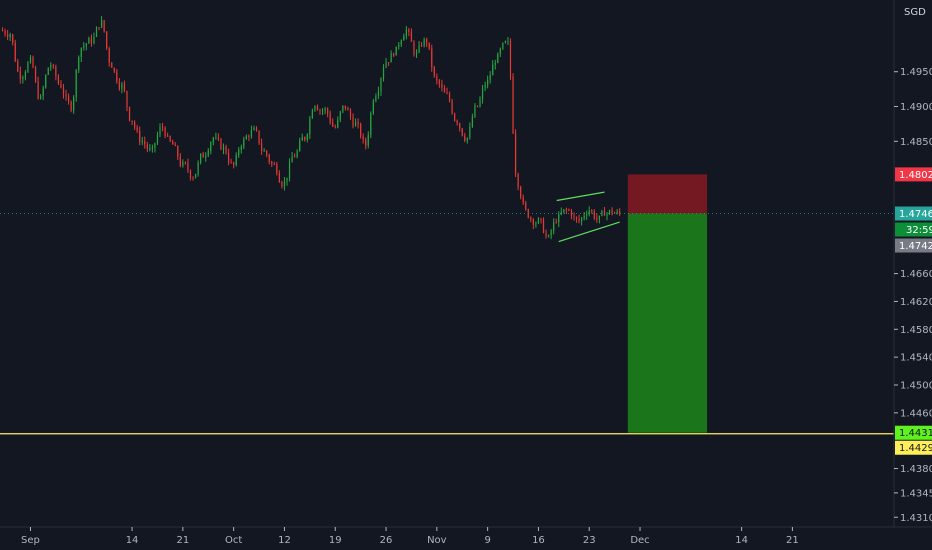 This screenshot has width=932, height=550. Describe the element at coordinates (916, 107) in the screenshot. I see `y-tick-label: 1.49000` at that location.